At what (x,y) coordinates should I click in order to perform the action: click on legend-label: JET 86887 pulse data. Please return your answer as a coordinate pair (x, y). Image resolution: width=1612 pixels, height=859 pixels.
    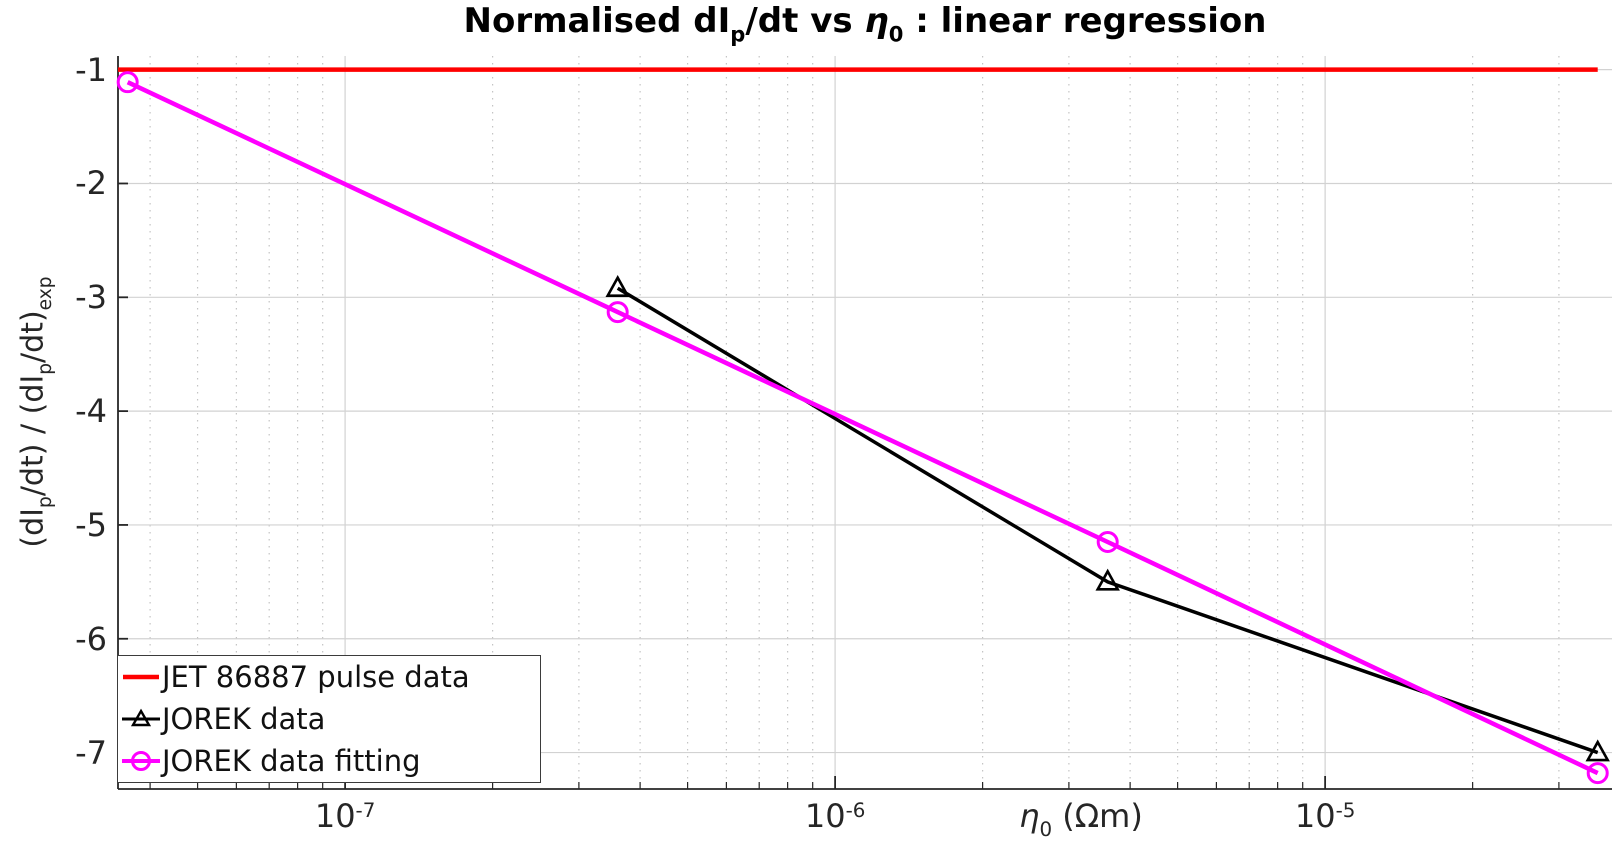
    Looking at the image, I should click on (316, 676).